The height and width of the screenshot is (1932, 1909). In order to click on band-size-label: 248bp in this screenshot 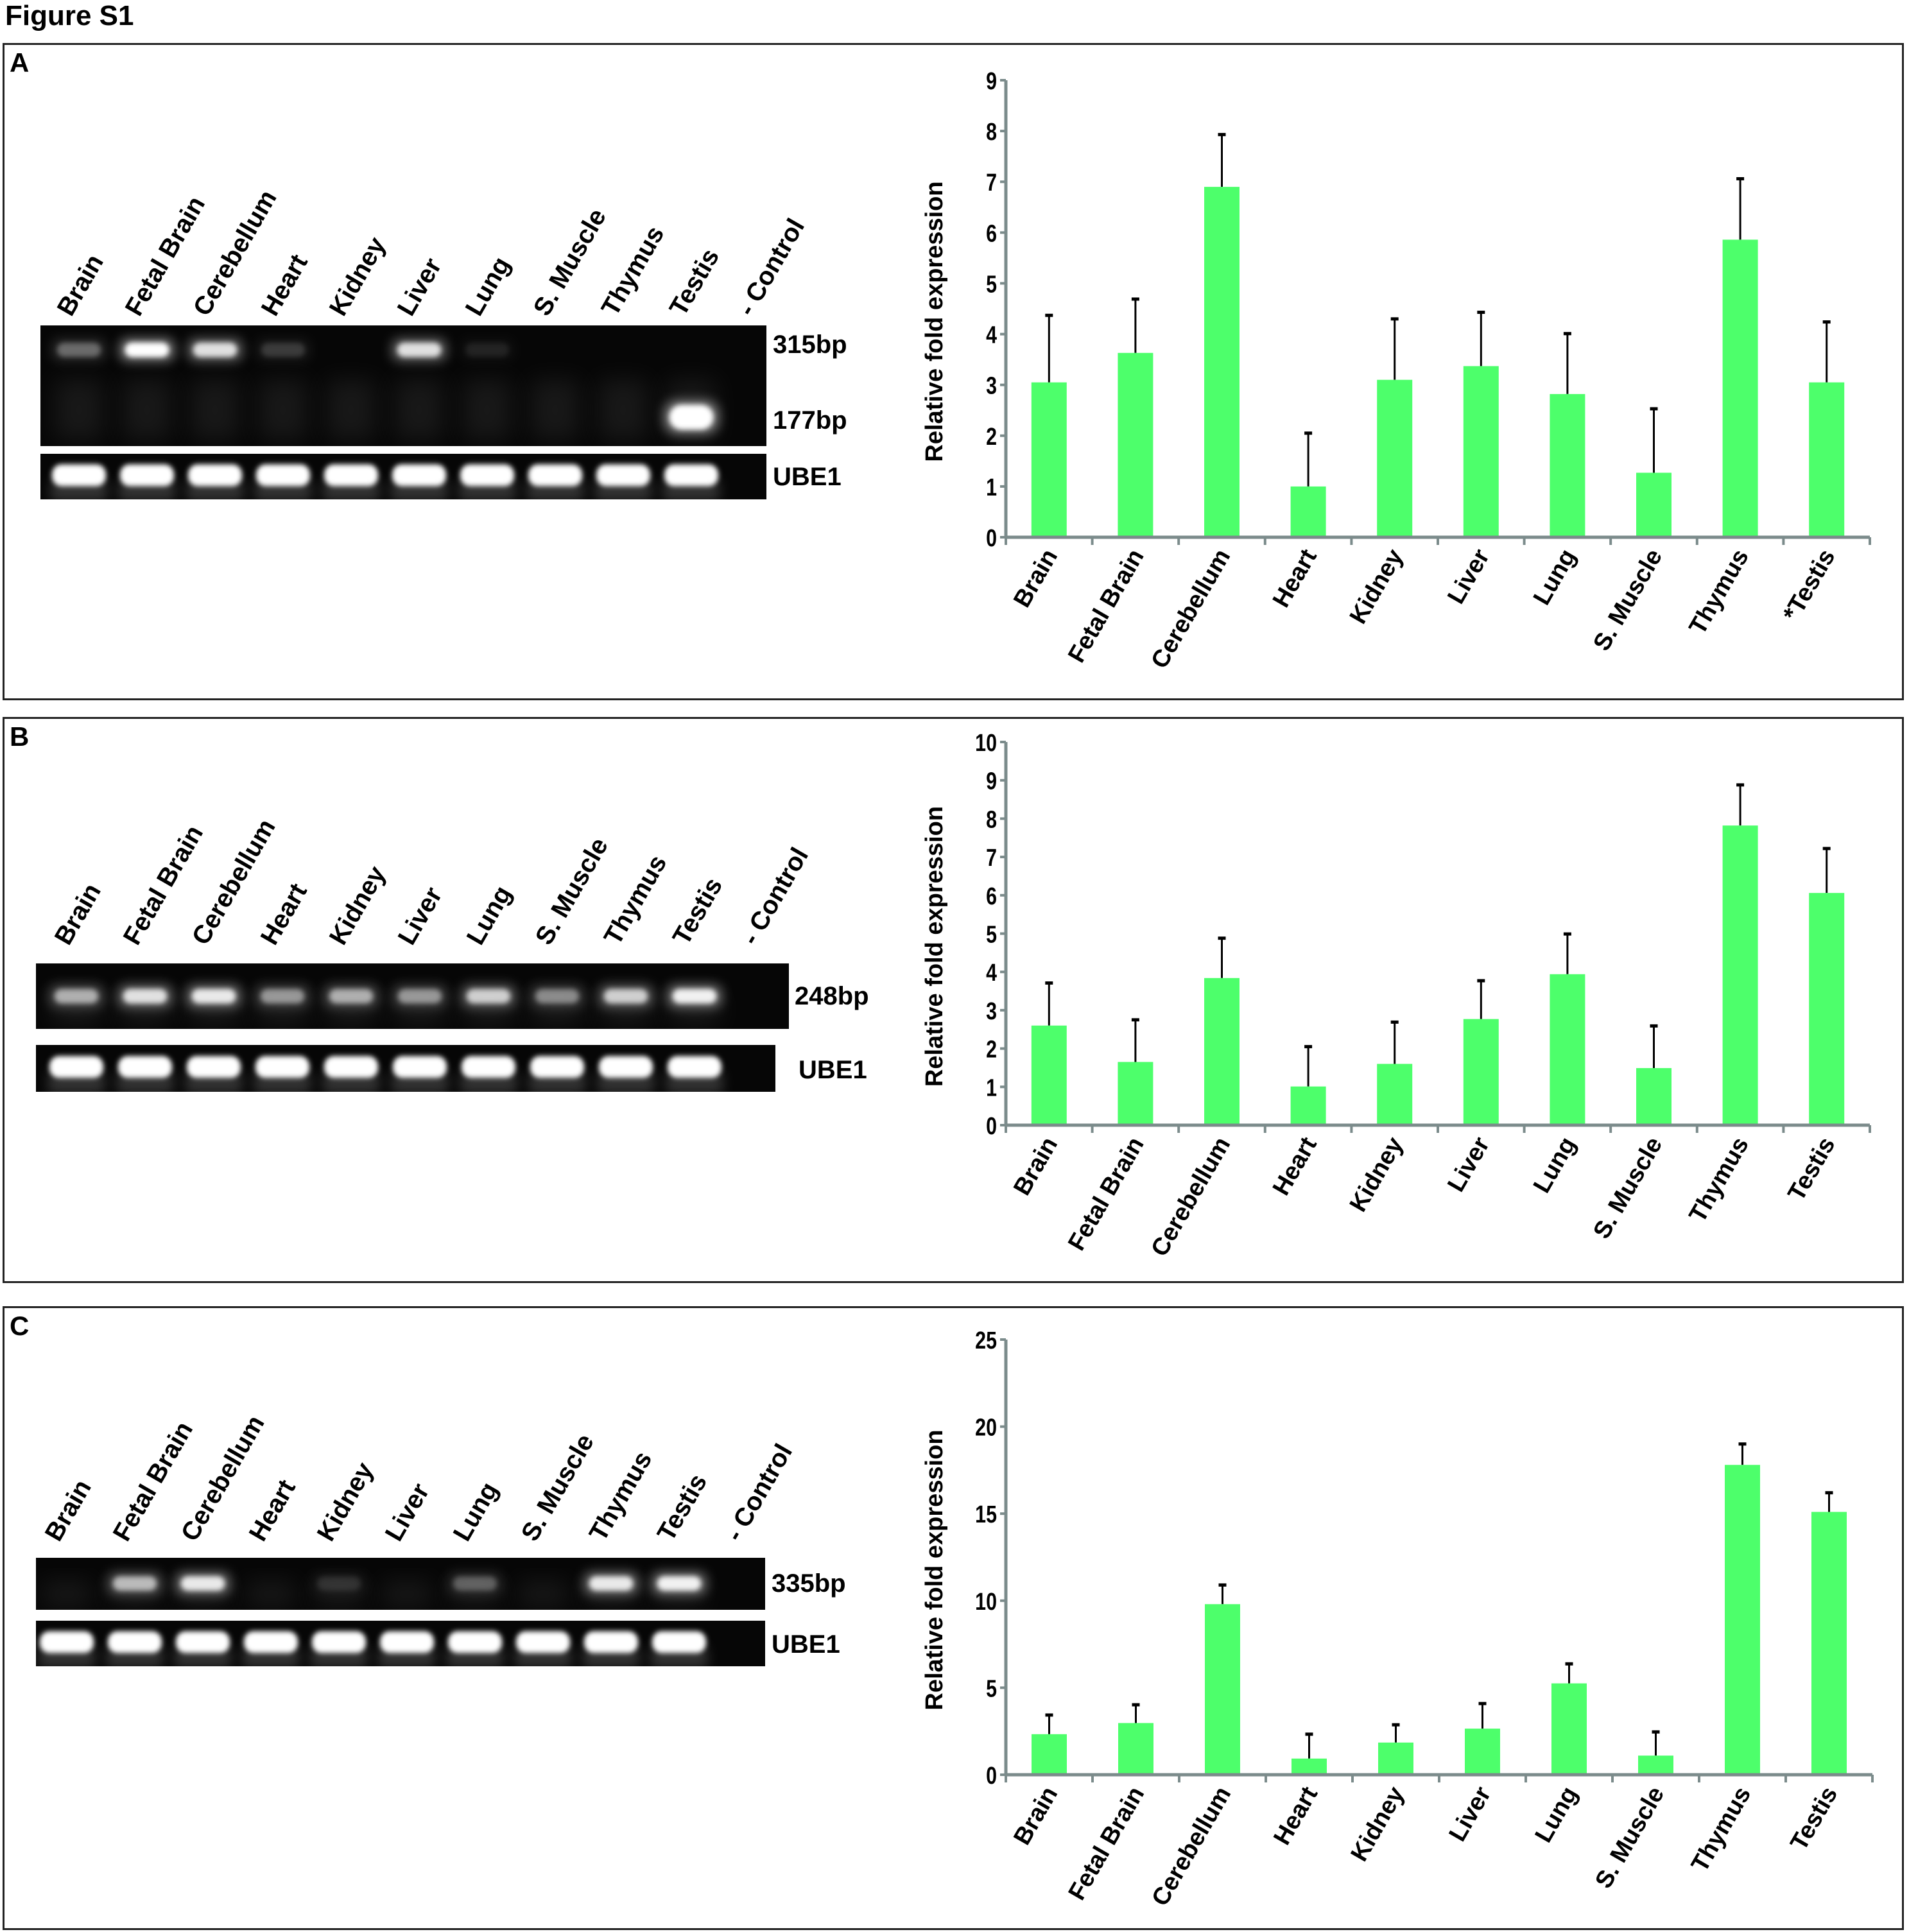, I will do `click(832, 996)`.